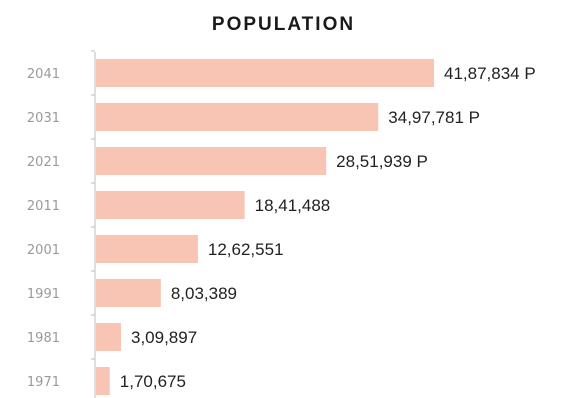 The image size is (567, 398). What do you see at coordinates (283, 24) in the screenshot?
I see `chart-title: POPULATION` at bounding box center [283, 24].